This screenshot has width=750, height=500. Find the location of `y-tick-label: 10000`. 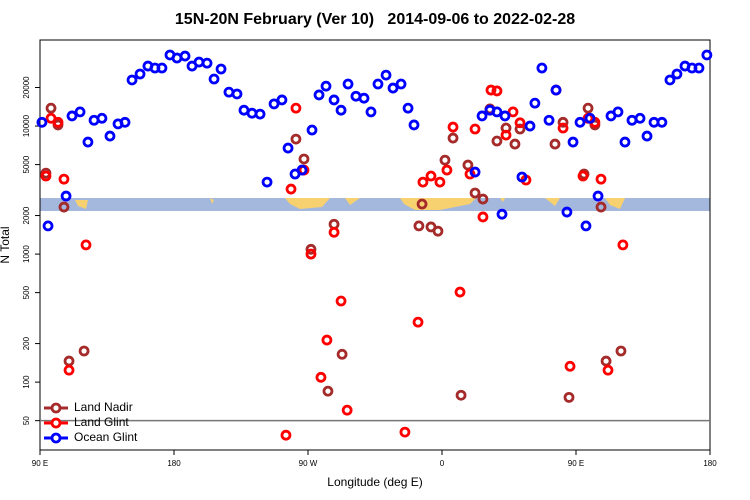

y-tick-label: 10000 is located at coordinates (26, 125).